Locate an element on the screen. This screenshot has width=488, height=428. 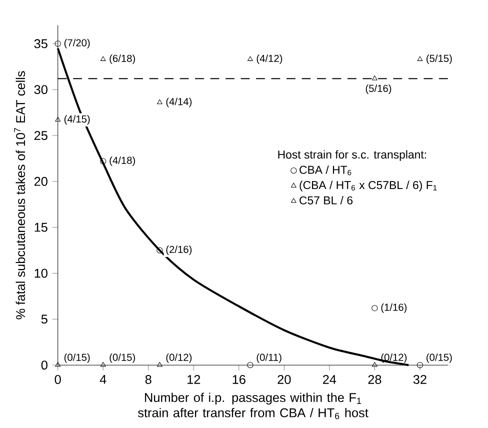
annotation: (5/15) is located at coordinates (439, 59).